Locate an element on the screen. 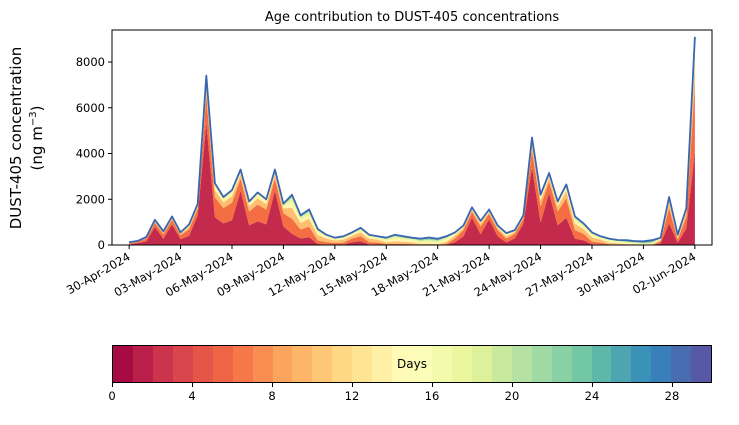  colorbar-tick-label: 16 is located at coordinates (432, 396).